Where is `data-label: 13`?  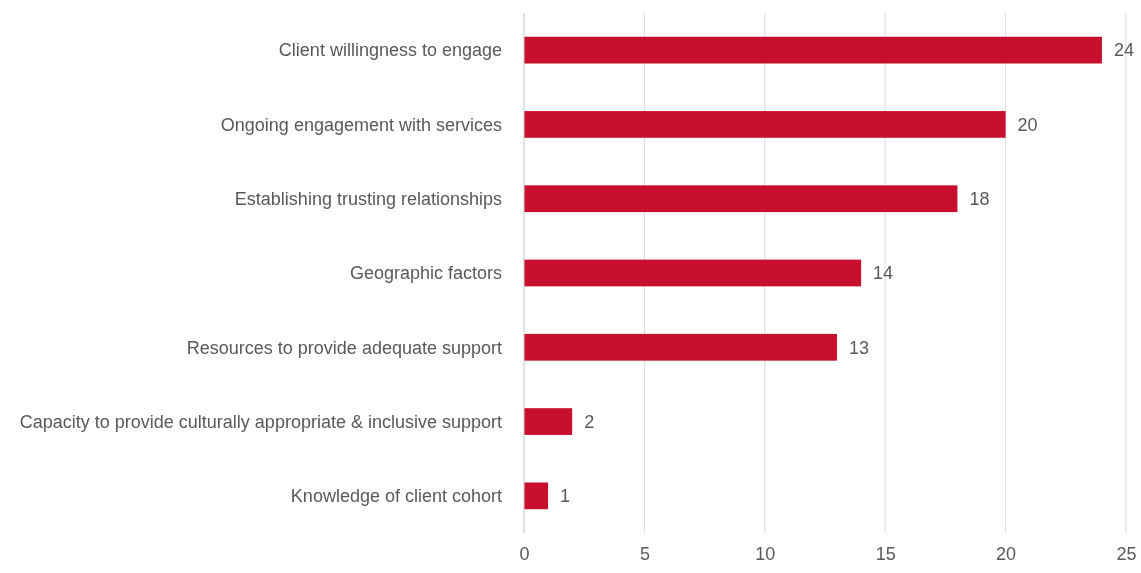
data-label: 13 is located at coordinates (859, 347).